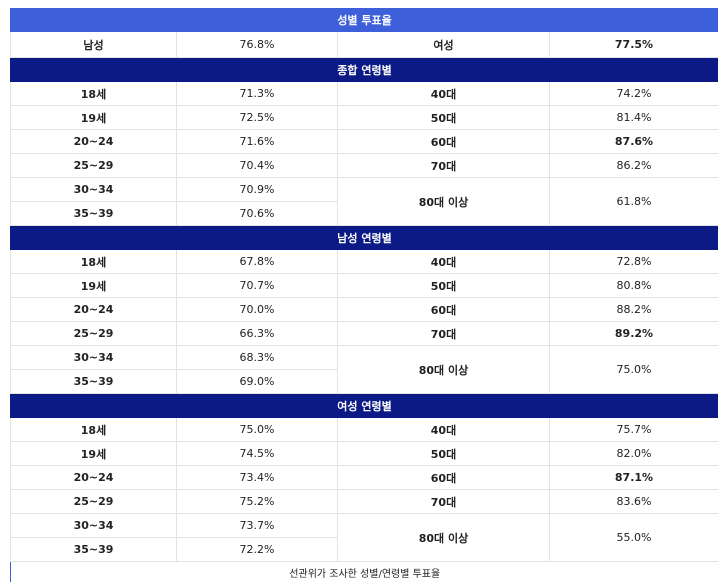 This screenshot has height=588, width=718. Describe the element at coordinates (257, 453) in the screenshot. I see `value-cell: 74.5%` at that location.